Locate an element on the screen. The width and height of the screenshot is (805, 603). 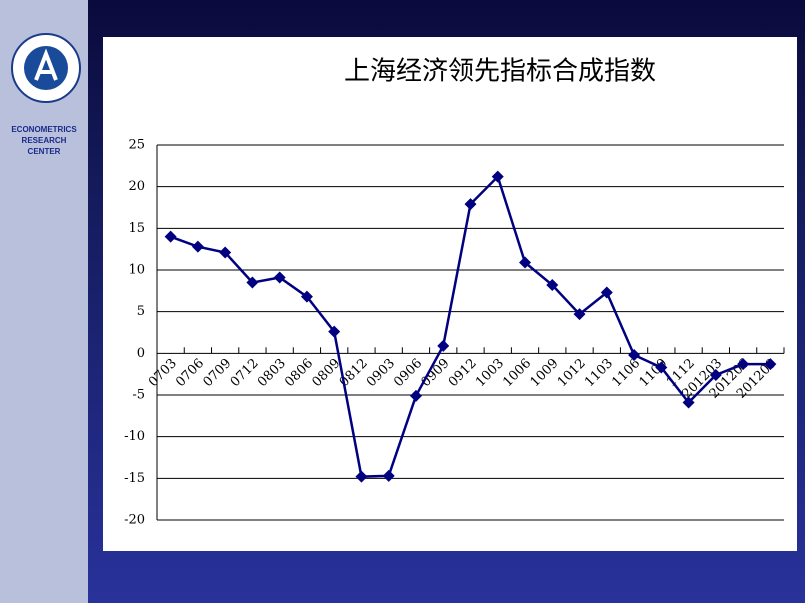
y-tick-label: -10 is located at coordinates (134, 436).